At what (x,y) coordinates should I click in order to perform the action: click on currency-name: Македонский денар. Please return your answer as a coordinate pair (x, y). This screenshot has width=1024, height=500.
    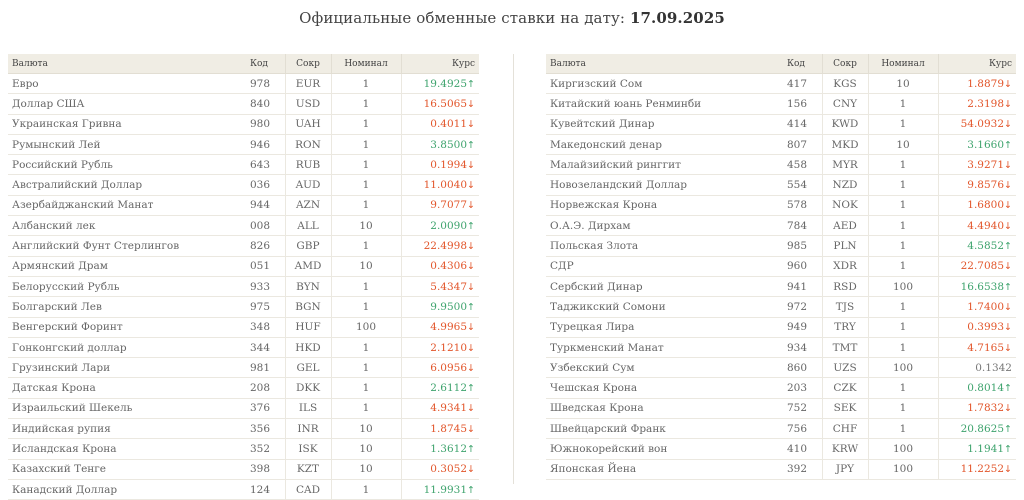
    Looking at the image, I should click on (664, 145).